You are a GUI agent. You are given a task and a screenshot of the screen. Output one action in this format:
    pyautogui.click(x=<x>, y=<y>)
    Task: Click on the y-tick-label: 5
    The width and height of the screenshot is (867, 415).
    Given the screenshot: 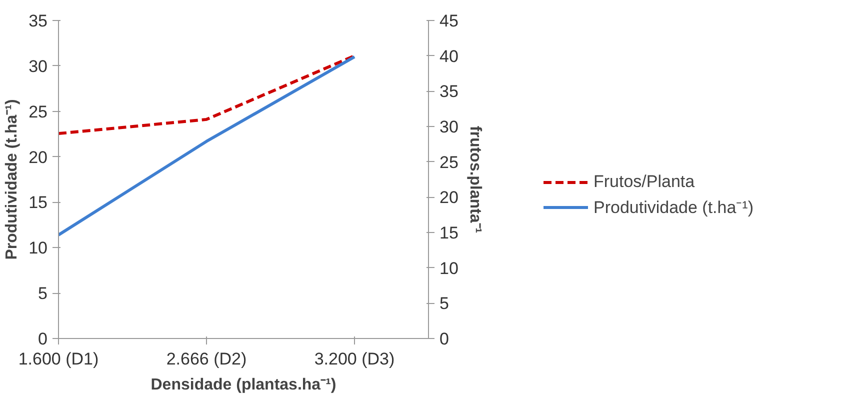 What is the action you would take?
    pyautogui.click(x=43, y=294)
    